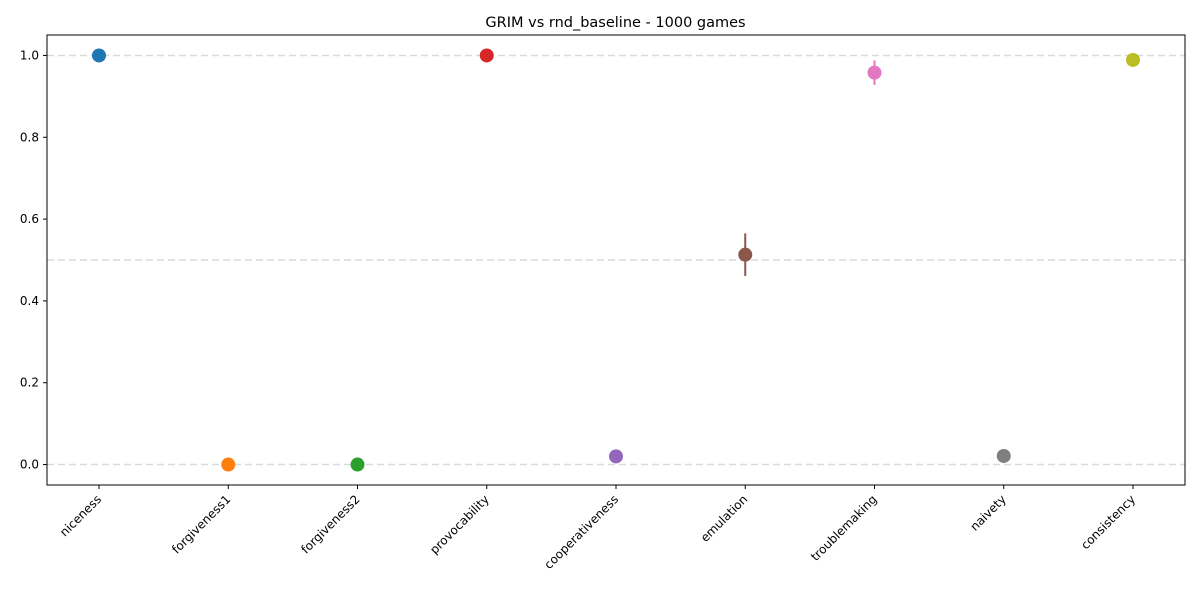 This screenshot has height=600, width=1200. I want to click on data-point-cooperativeness, so click(616, 456).